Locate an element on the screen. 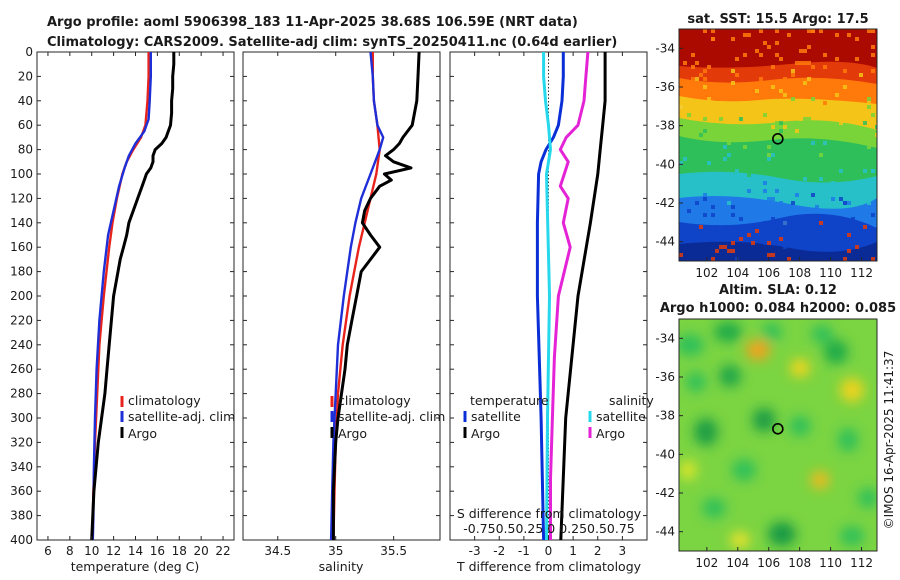 The width and height of the screenshot is (900, 580). x-tick-label: 14 is located at coordinates (135, 551).